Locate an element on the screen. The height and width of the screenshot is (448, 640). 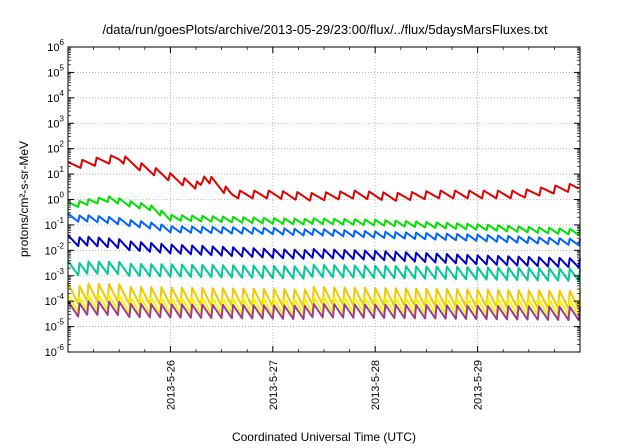
x-tick-label: 2013-5-29 is located at coordinates (479, 385).